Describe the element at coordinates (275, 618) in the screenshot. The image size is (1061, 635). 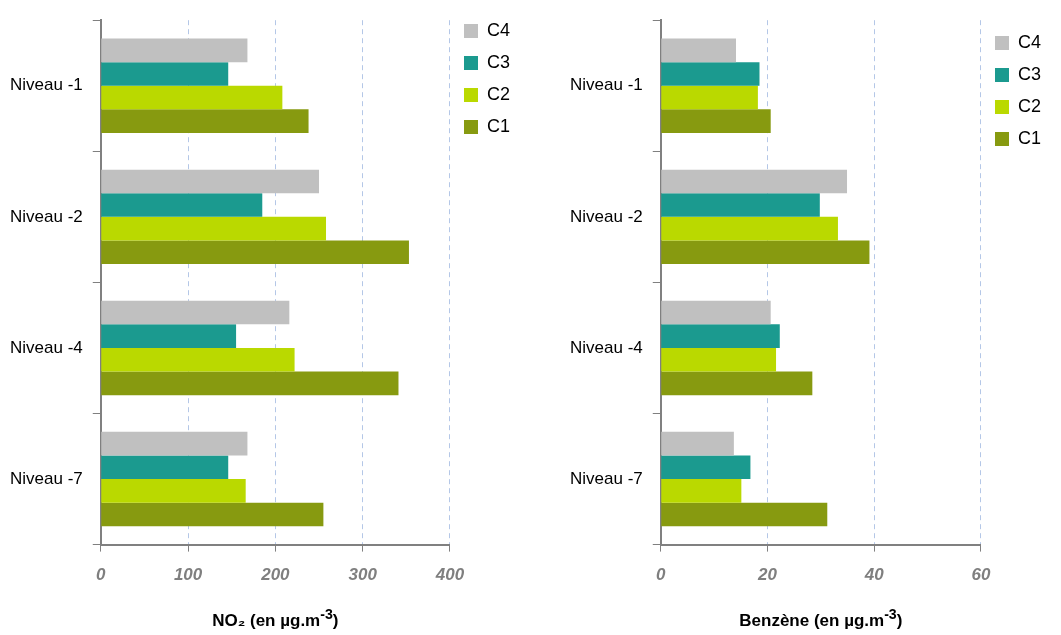
I see `x-axis-title: NO₂ (en µg.m$^{-3}$)` at that location.